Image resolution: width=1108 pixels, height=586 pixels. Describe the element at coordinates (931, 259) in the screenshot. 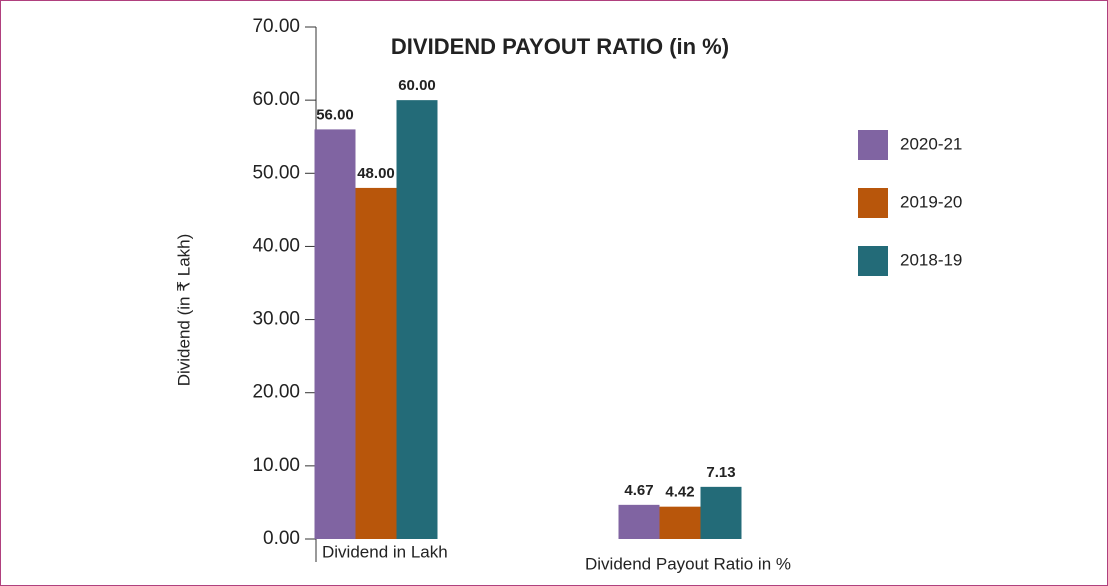

I see `legend-label: 2018-19` at that location.